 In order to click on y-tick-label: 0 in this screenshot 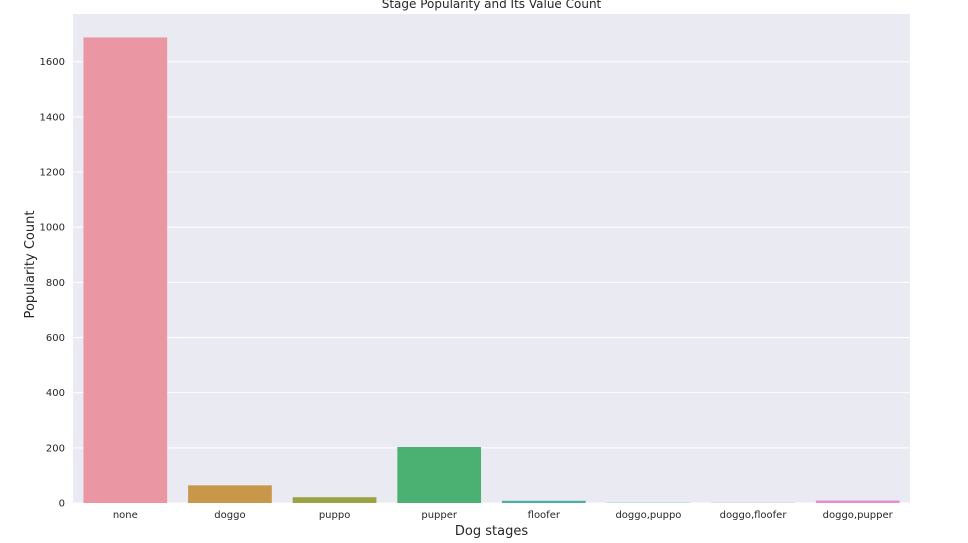, I will do `click(62, 504)`.